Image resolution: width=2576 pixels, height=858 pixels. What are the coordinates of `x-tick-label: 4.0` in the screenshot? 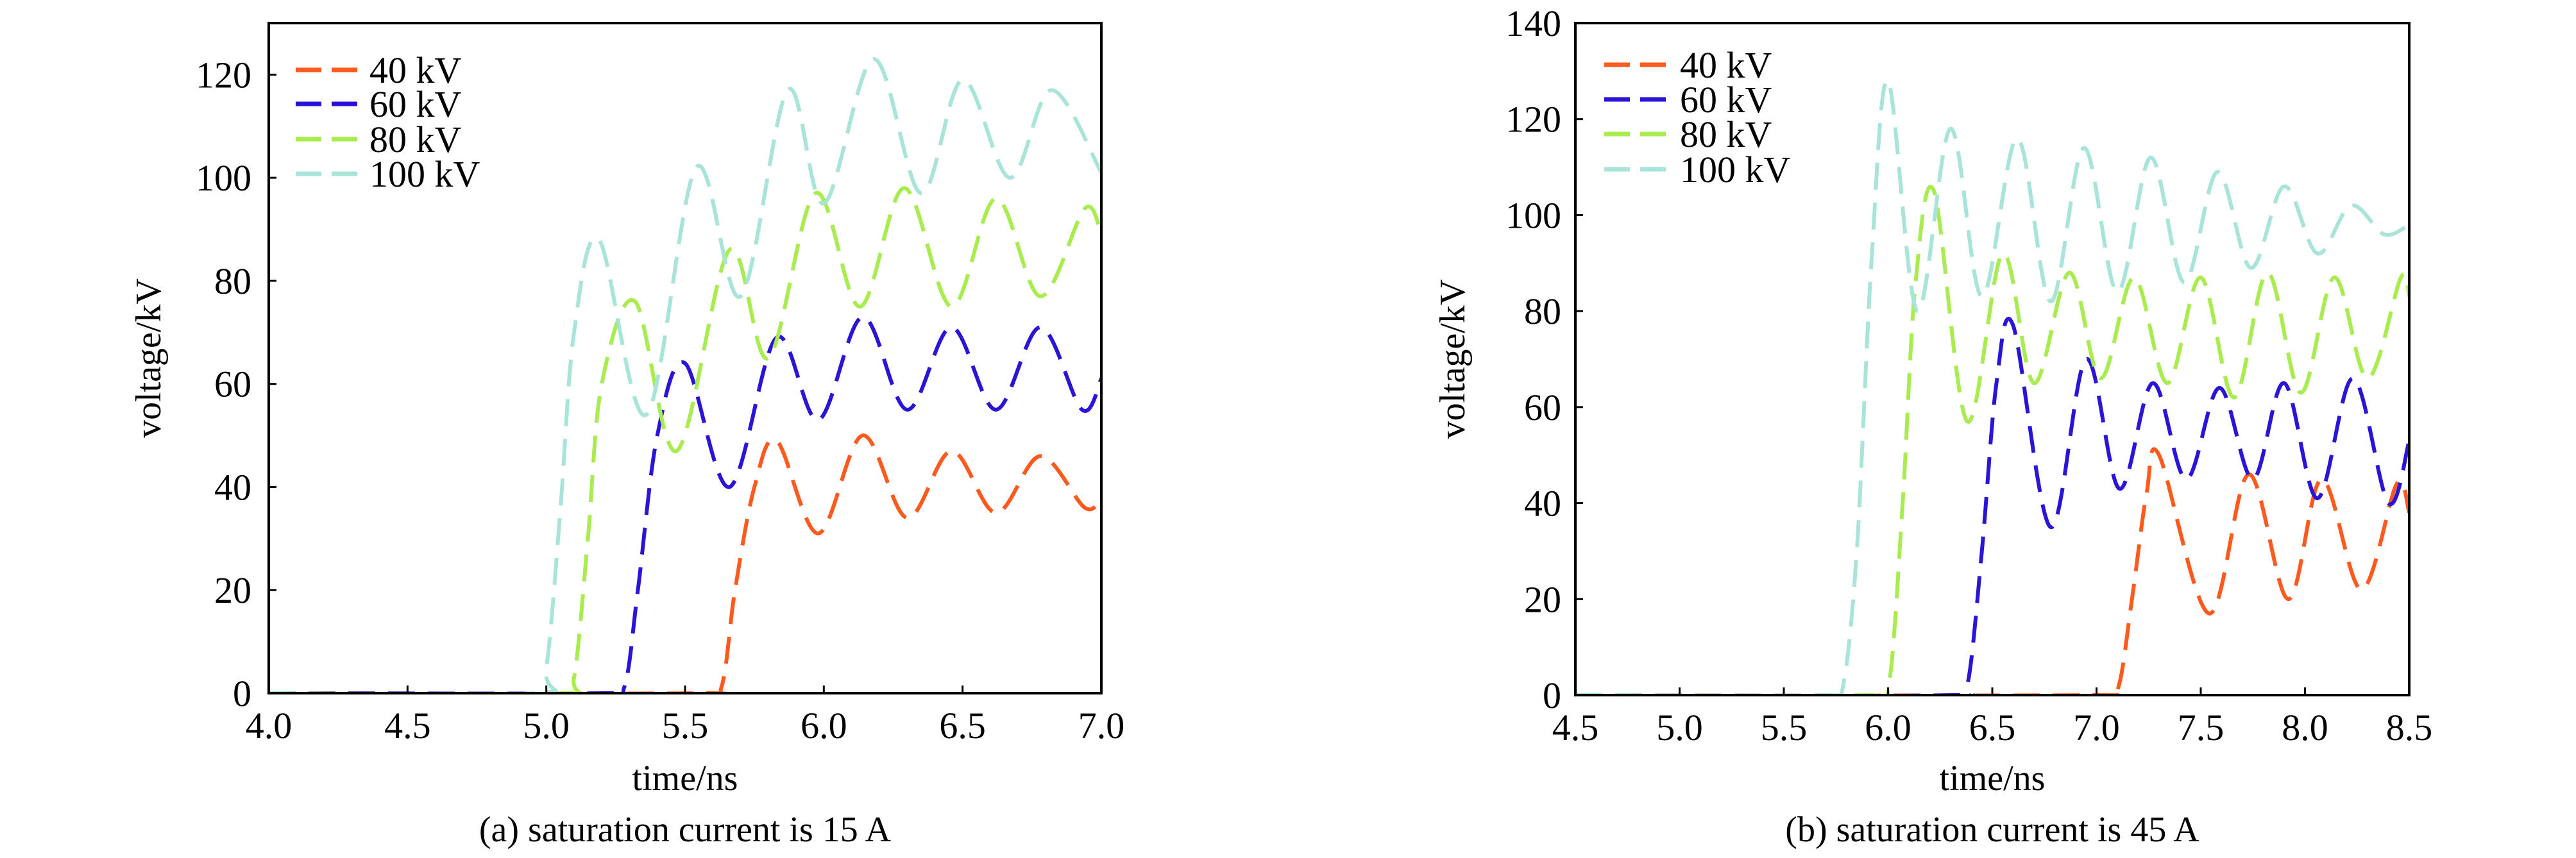 It's located at (269, 725).